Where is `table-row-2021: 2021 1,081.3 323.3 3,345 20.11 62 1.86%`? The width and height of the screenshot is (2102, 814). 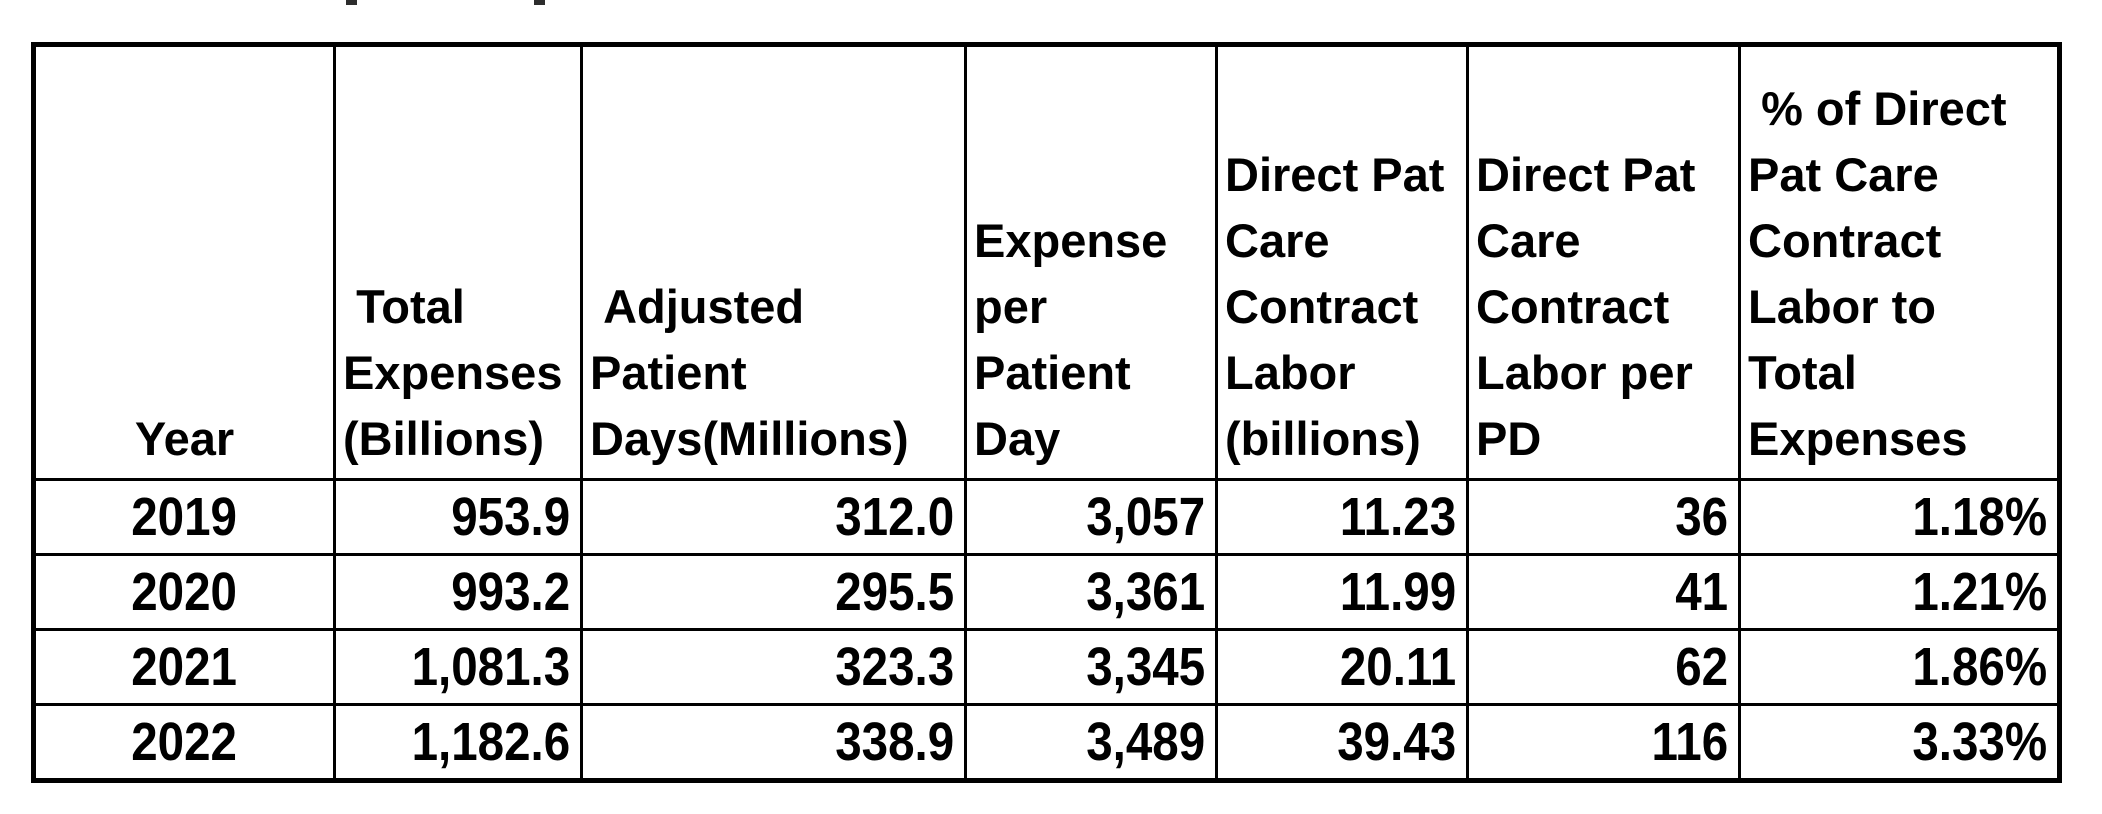
table-row-2021: 2021 1,081.3 323.3 3,345 20.11 62 1.86% is located at coordinates (1046, 667).